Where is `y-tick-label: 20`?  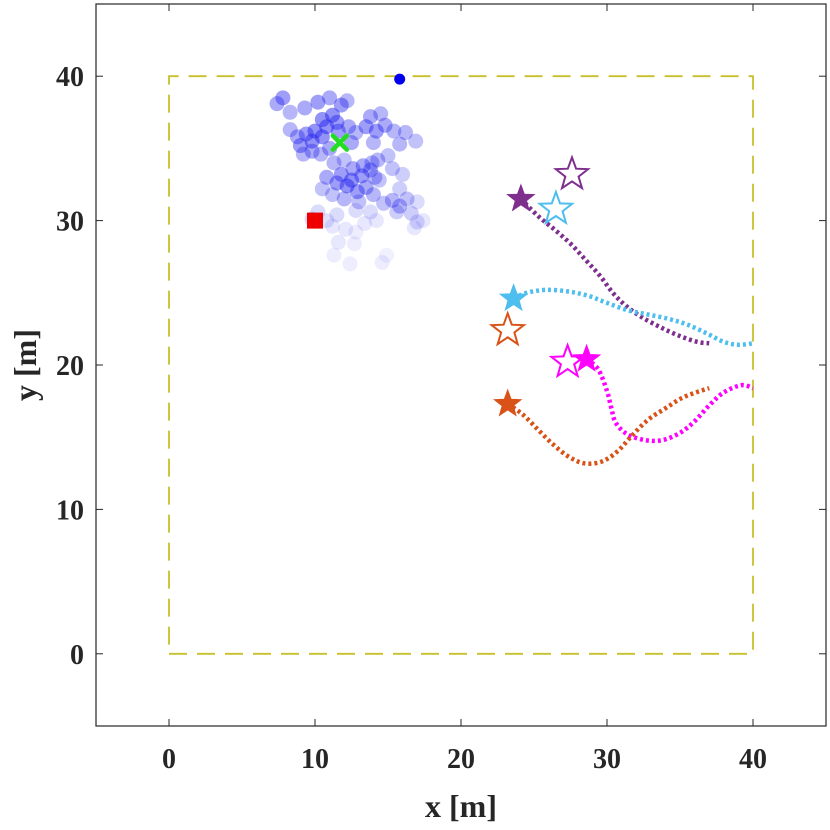 y-tick-label: 20 is located at coordinates (70, 366).